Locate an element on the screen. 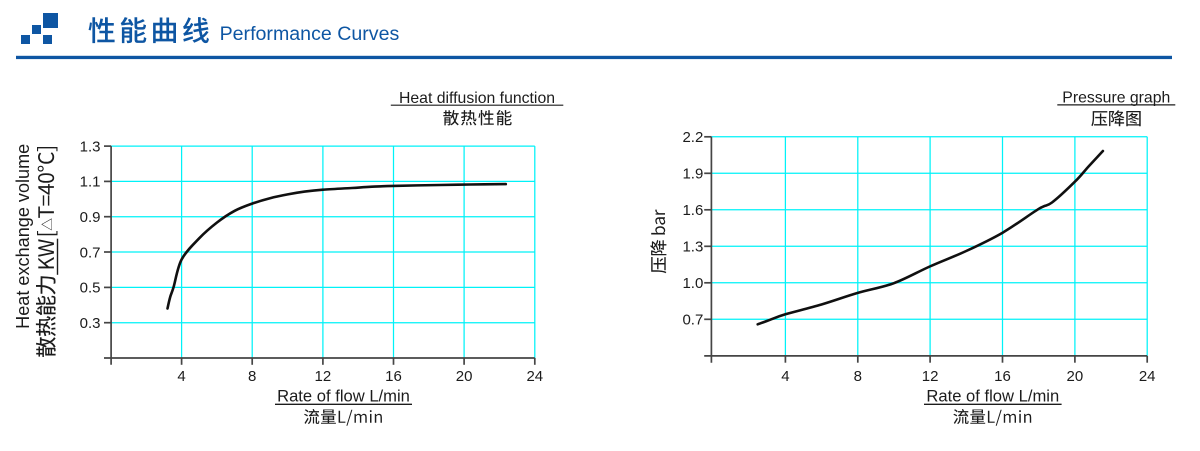 The image size is (1200, 451). svg-text: 0.5 is located at coordinates (90, 288).